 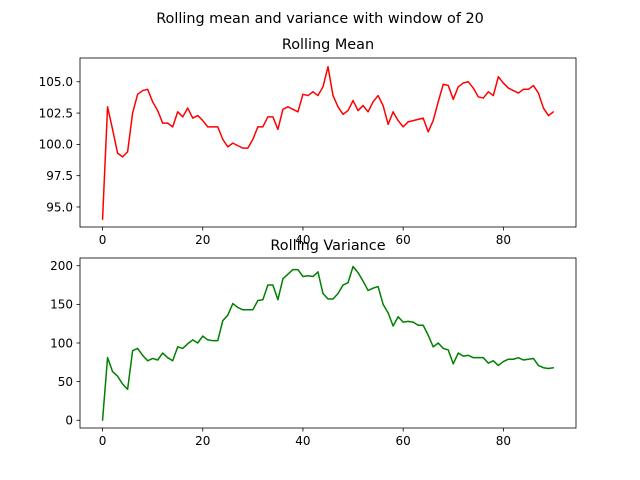 I want to click on rolling-variance-xtick-label: 80, so click(x=503, y=441).